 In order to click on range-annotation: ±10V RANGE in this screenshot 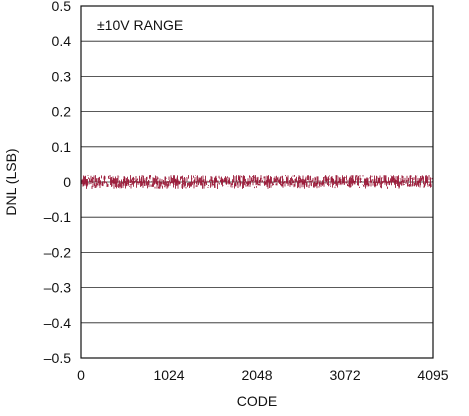, I will do `click(140, 25)`.